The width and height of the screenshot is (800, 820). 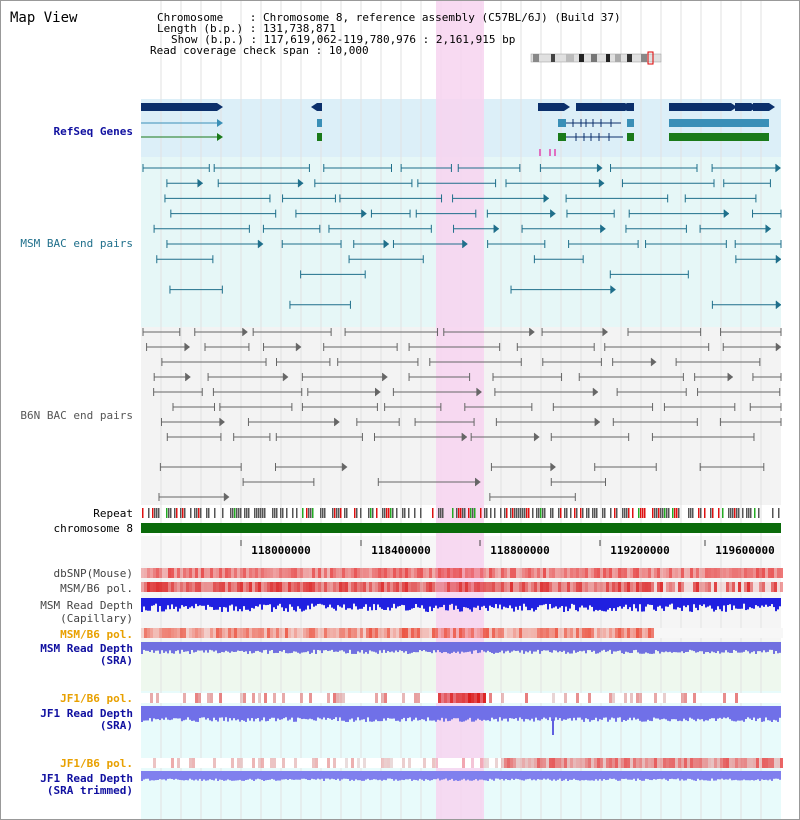 What do you see at coordinates (93, 528) in the screenshot?
I see `track-label-chromosome: chromosome 8` at bounding box center [93, 528].